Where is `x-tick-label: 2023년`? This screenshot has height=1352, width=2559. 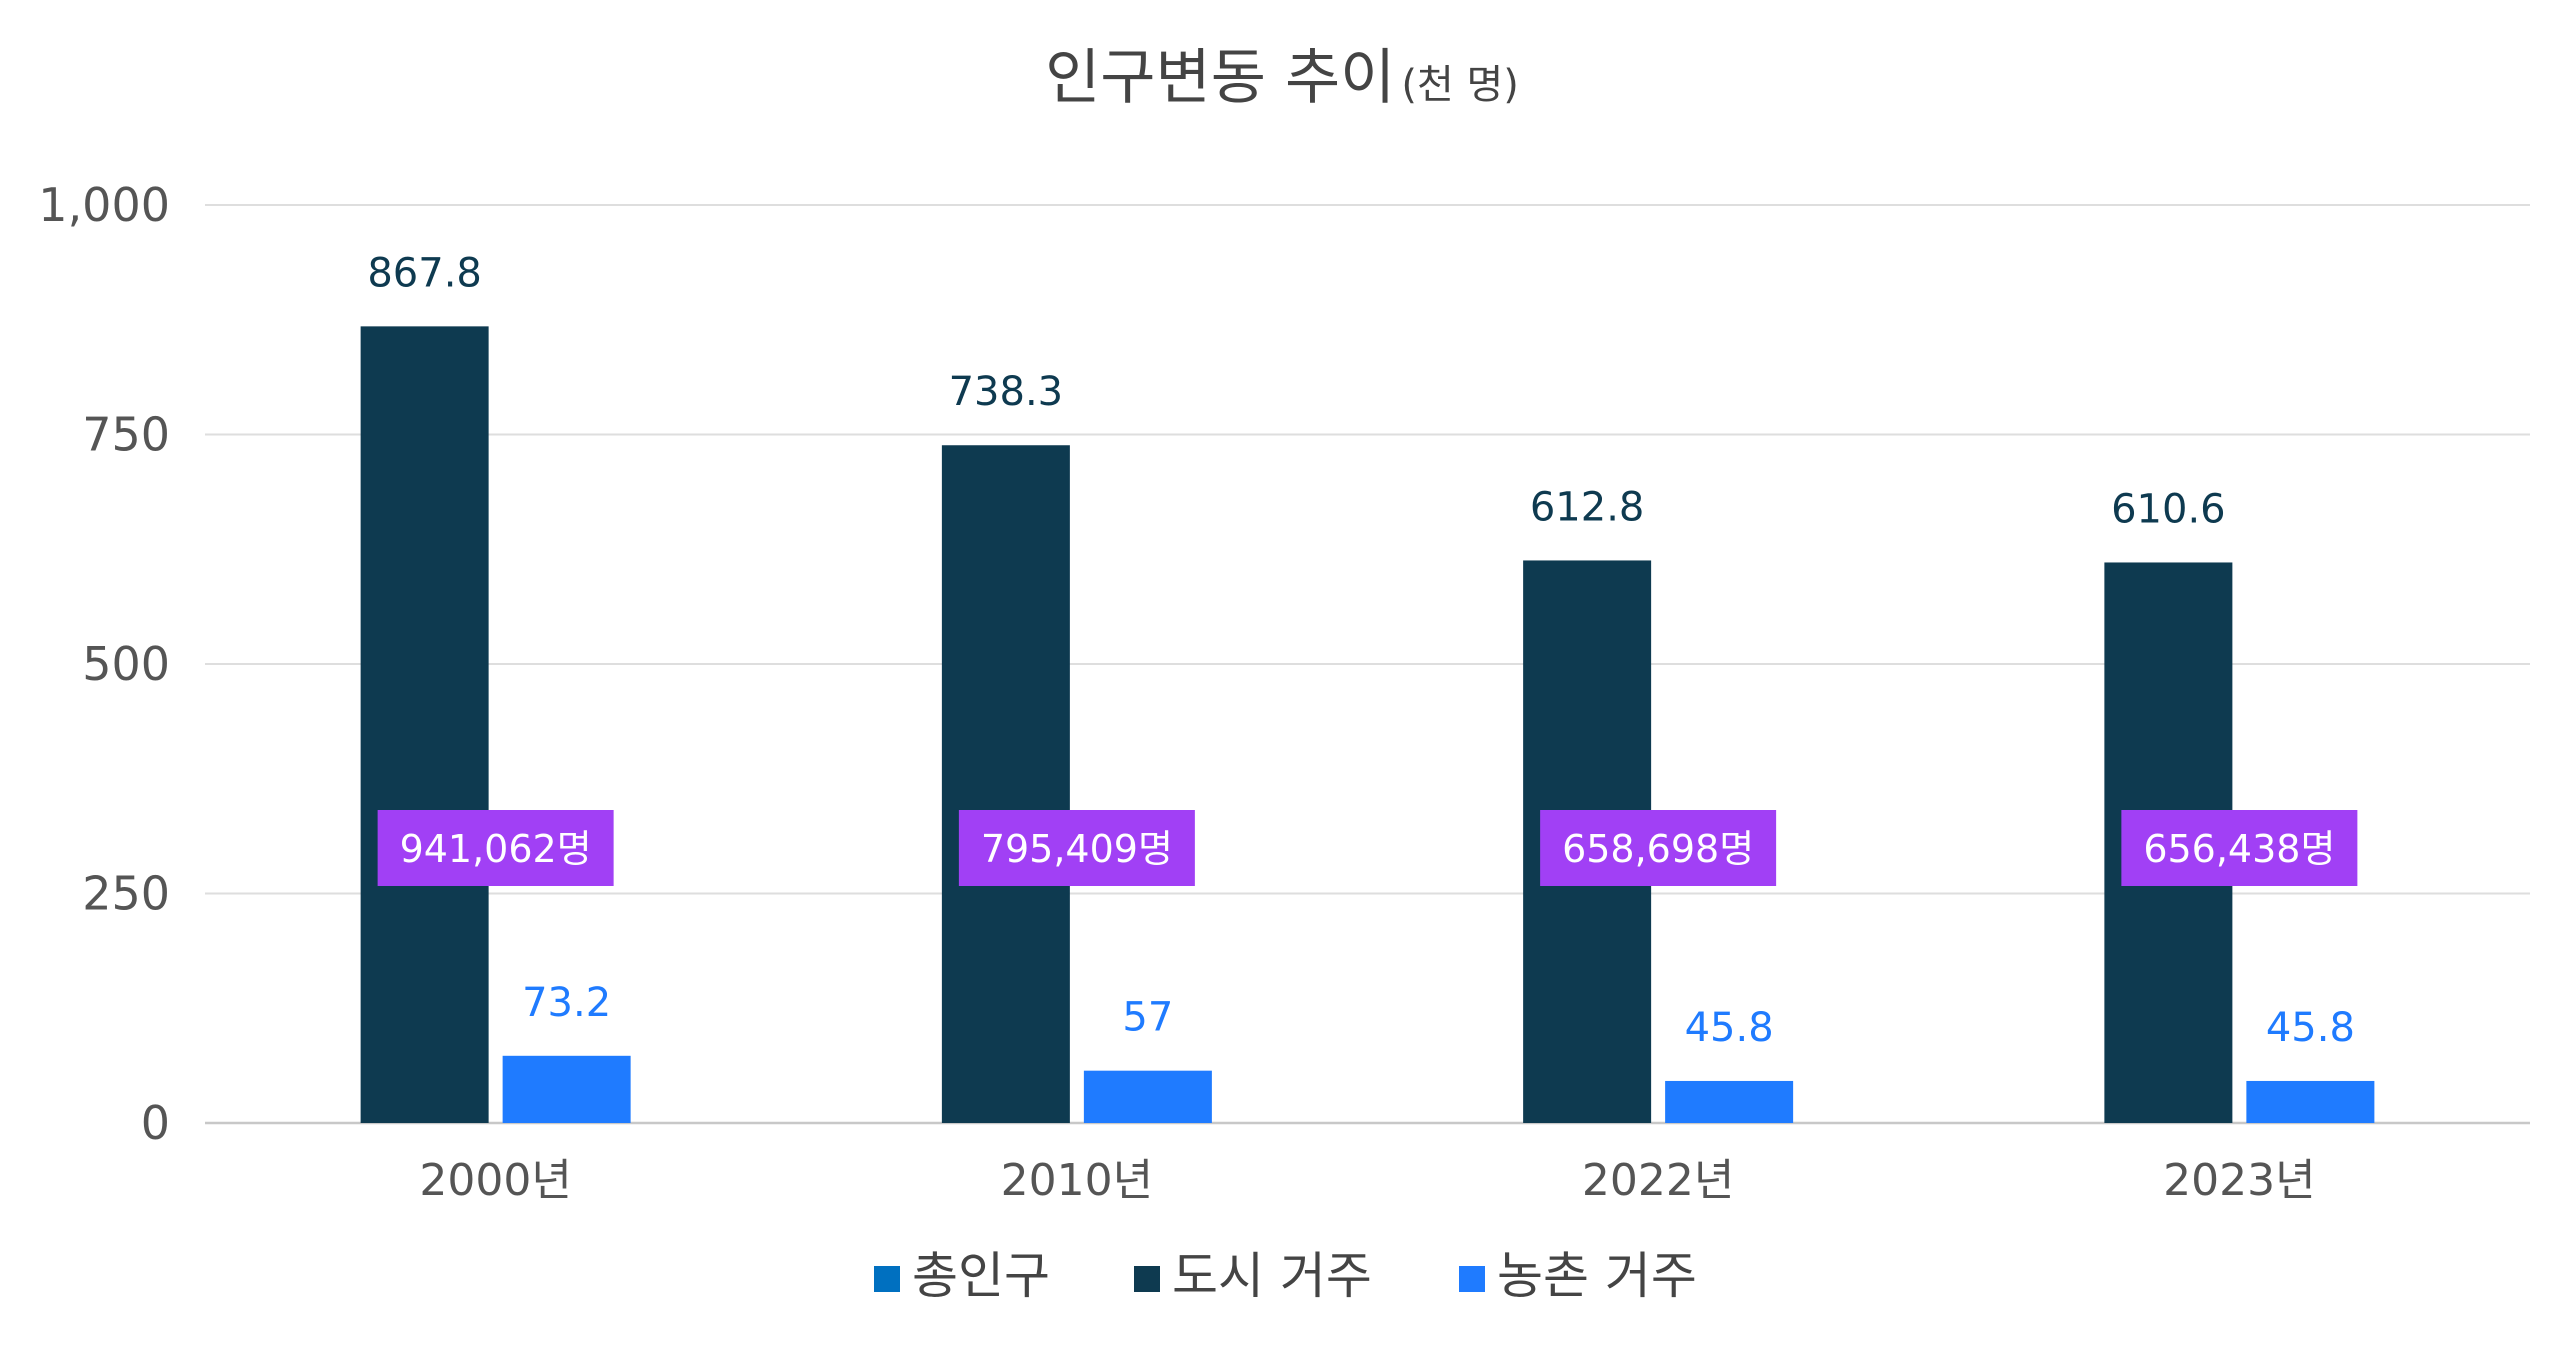
x-tick-label: 2023년 is located at coordinates (2239, 1180).